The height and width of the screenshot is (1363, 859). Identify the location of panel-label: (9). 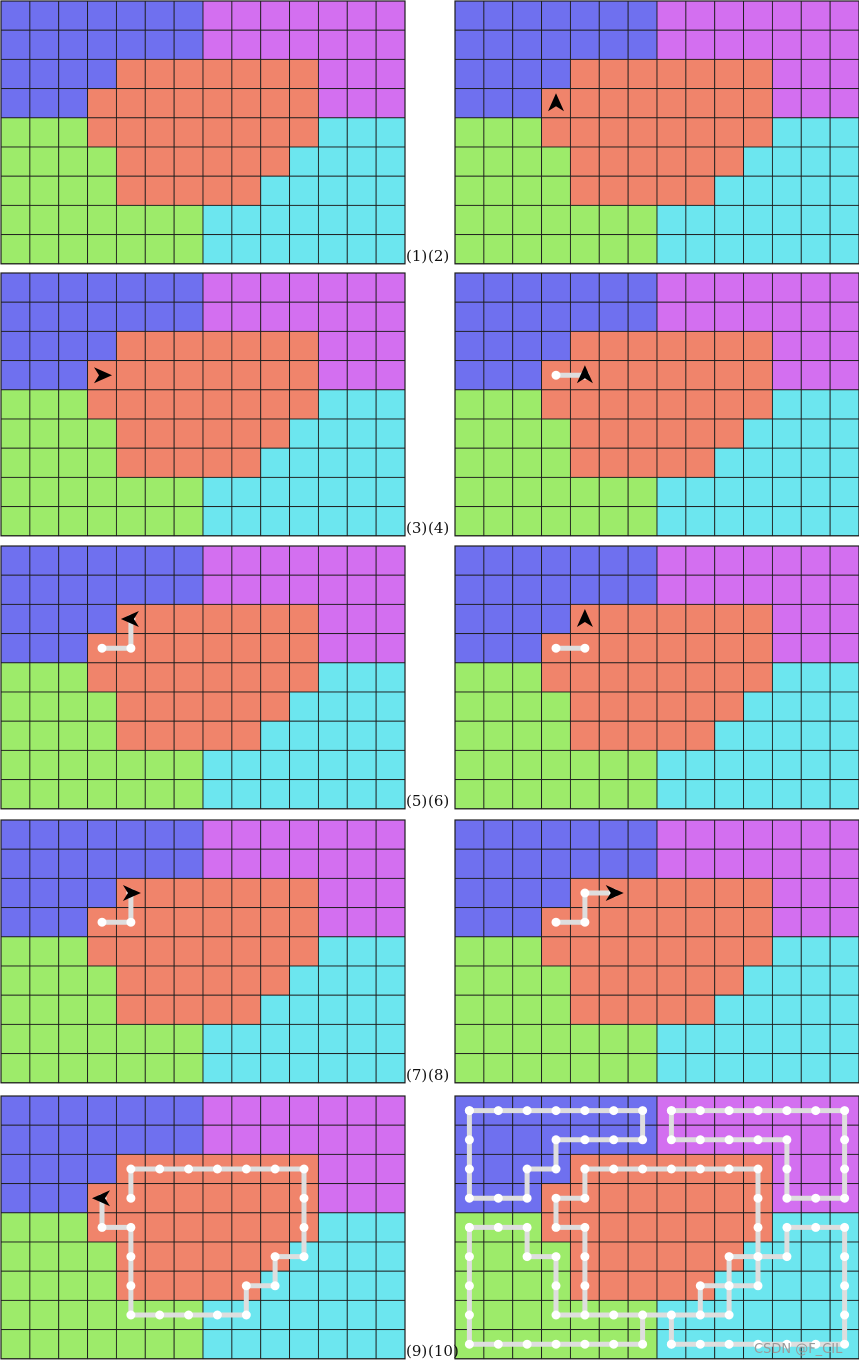
(416, 1351).